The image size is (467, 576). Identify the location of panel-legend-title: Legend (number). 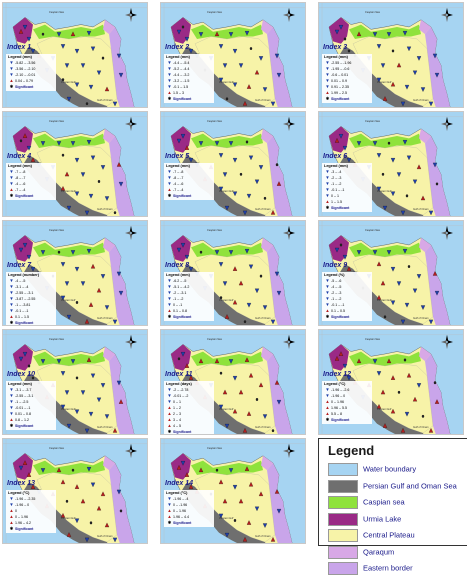
(24, 275).